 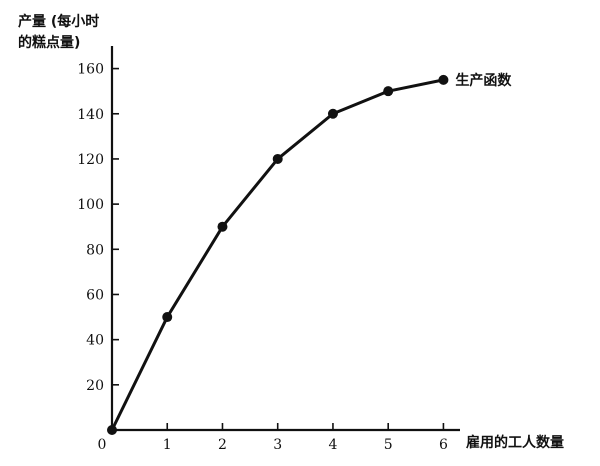 What do you see at coordinates (49, 42) in the screenshot?
I see `y-axis-title-line-2: 的糕点量)` at bounding box center [49, 42].